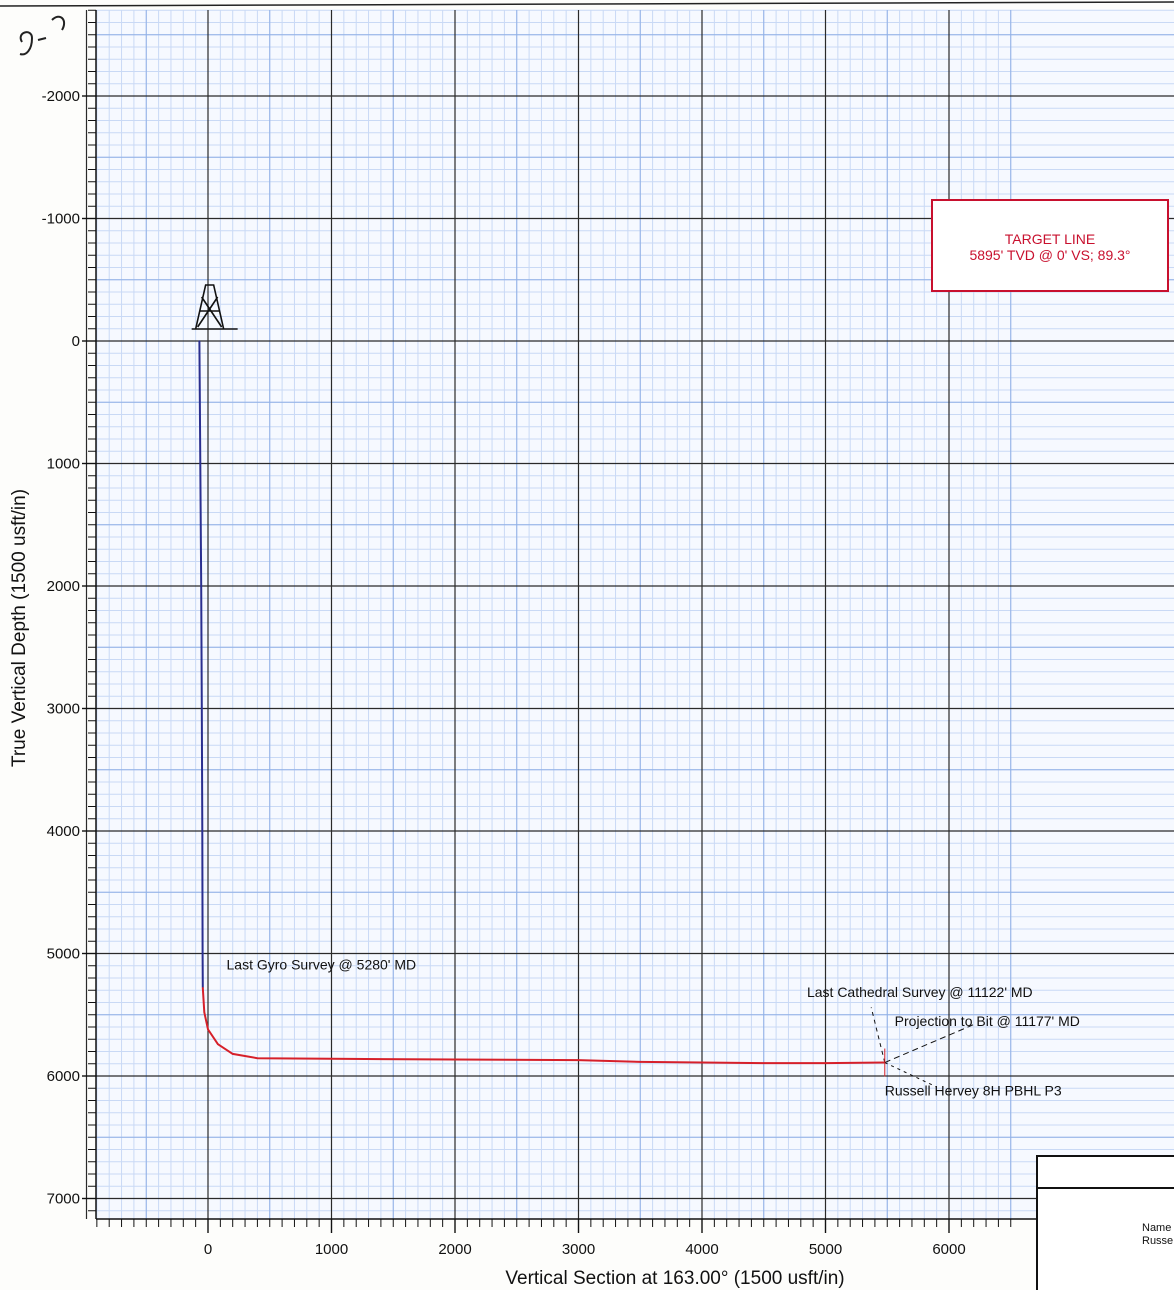 This screenshot has width=1174, height=1290. Describe the element at coordinates (61, 96) in the screenshot. I see `y-tick-label: -2000` at that location.